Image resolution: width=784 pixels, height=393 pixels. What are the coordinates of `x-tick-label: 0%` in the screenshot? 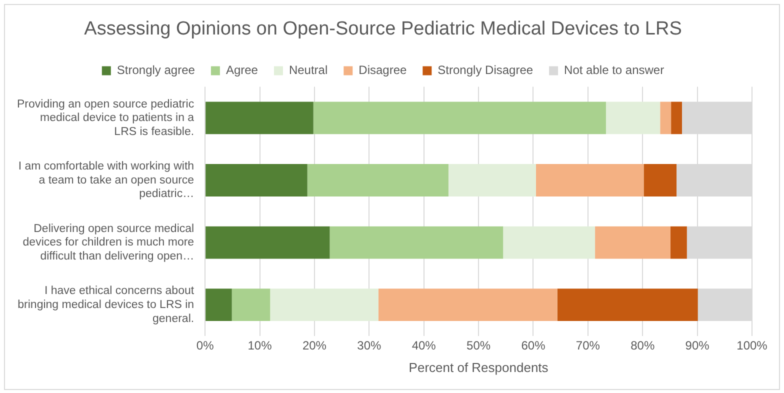 It's located at (205, 345).